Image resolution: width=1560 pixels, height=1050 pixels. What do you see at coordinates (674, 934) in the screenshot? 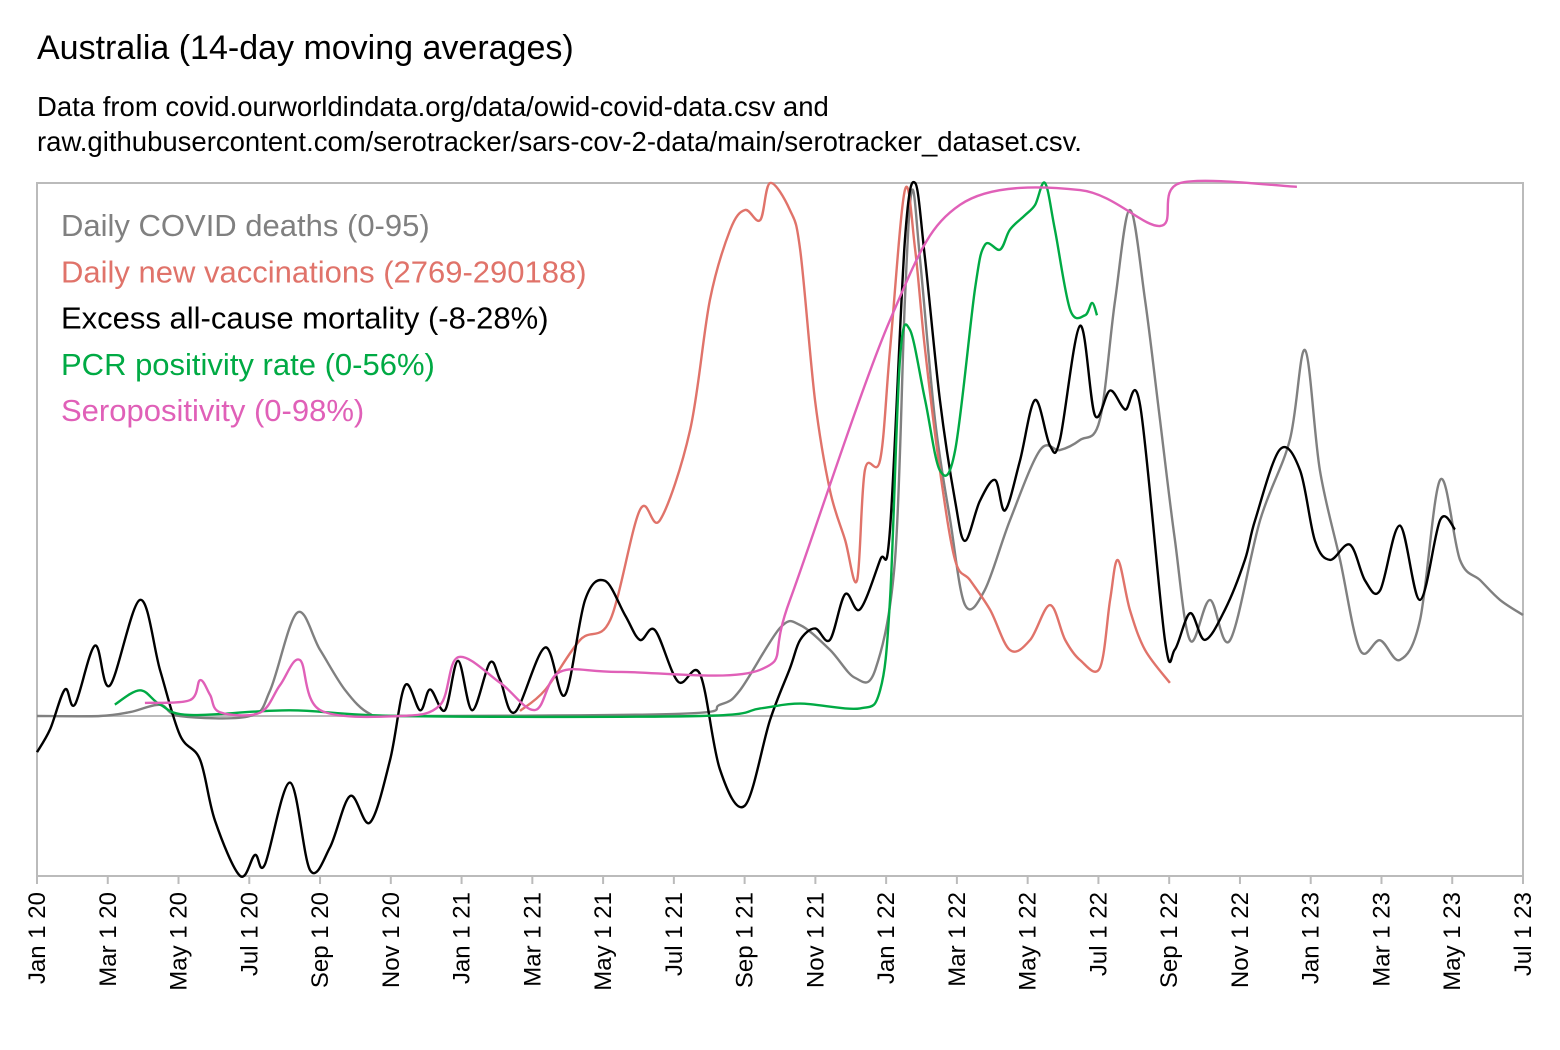
I see `x-tick-label: Jul 1 21` at bounding box center [674, 934].